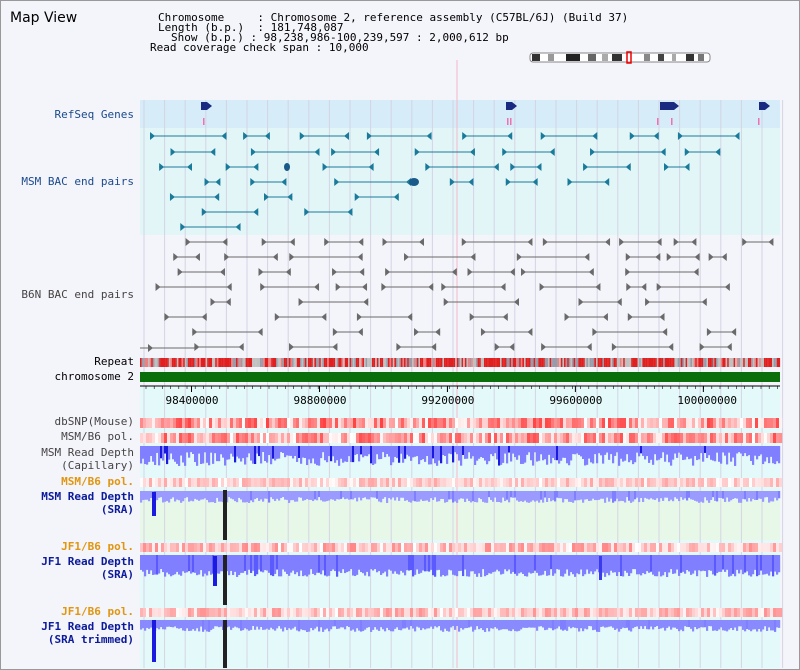 This screenshot has height=670, width=800. Describe the element at coordinates (90, 639) in the screenshot. I see `jf1-read-depth-trimmed-label-2: (SRA trimmed)` at that location.